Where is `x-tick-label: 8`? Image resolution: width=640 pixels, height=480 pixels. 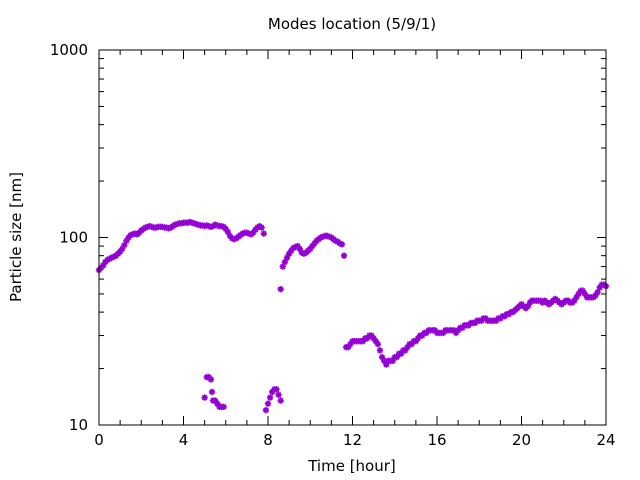
x-tick-label: 8 is located at coordinates (268, 440).